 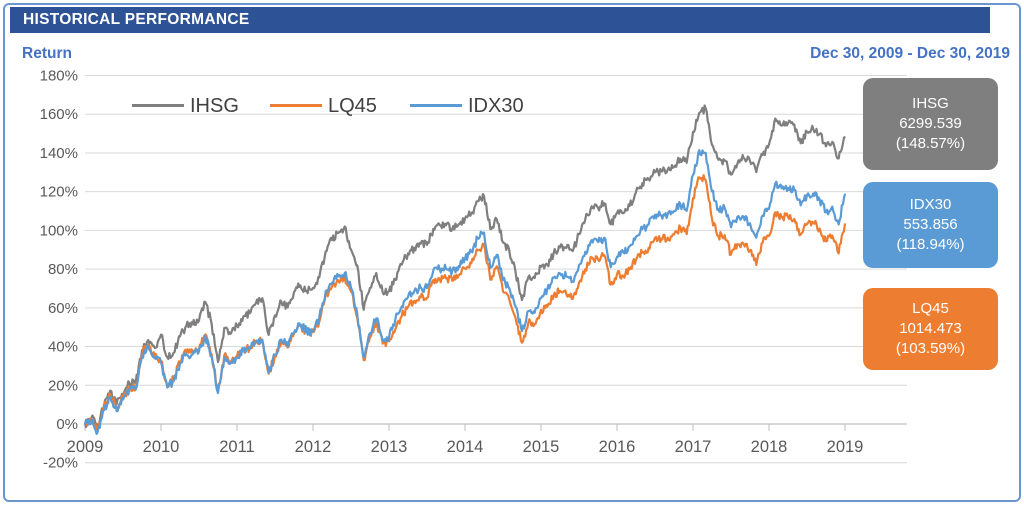 What do you see at coordinates (389, 447) in the screenshot?
I see `x-tick-label: 2013` at bounding box center [389, 447].